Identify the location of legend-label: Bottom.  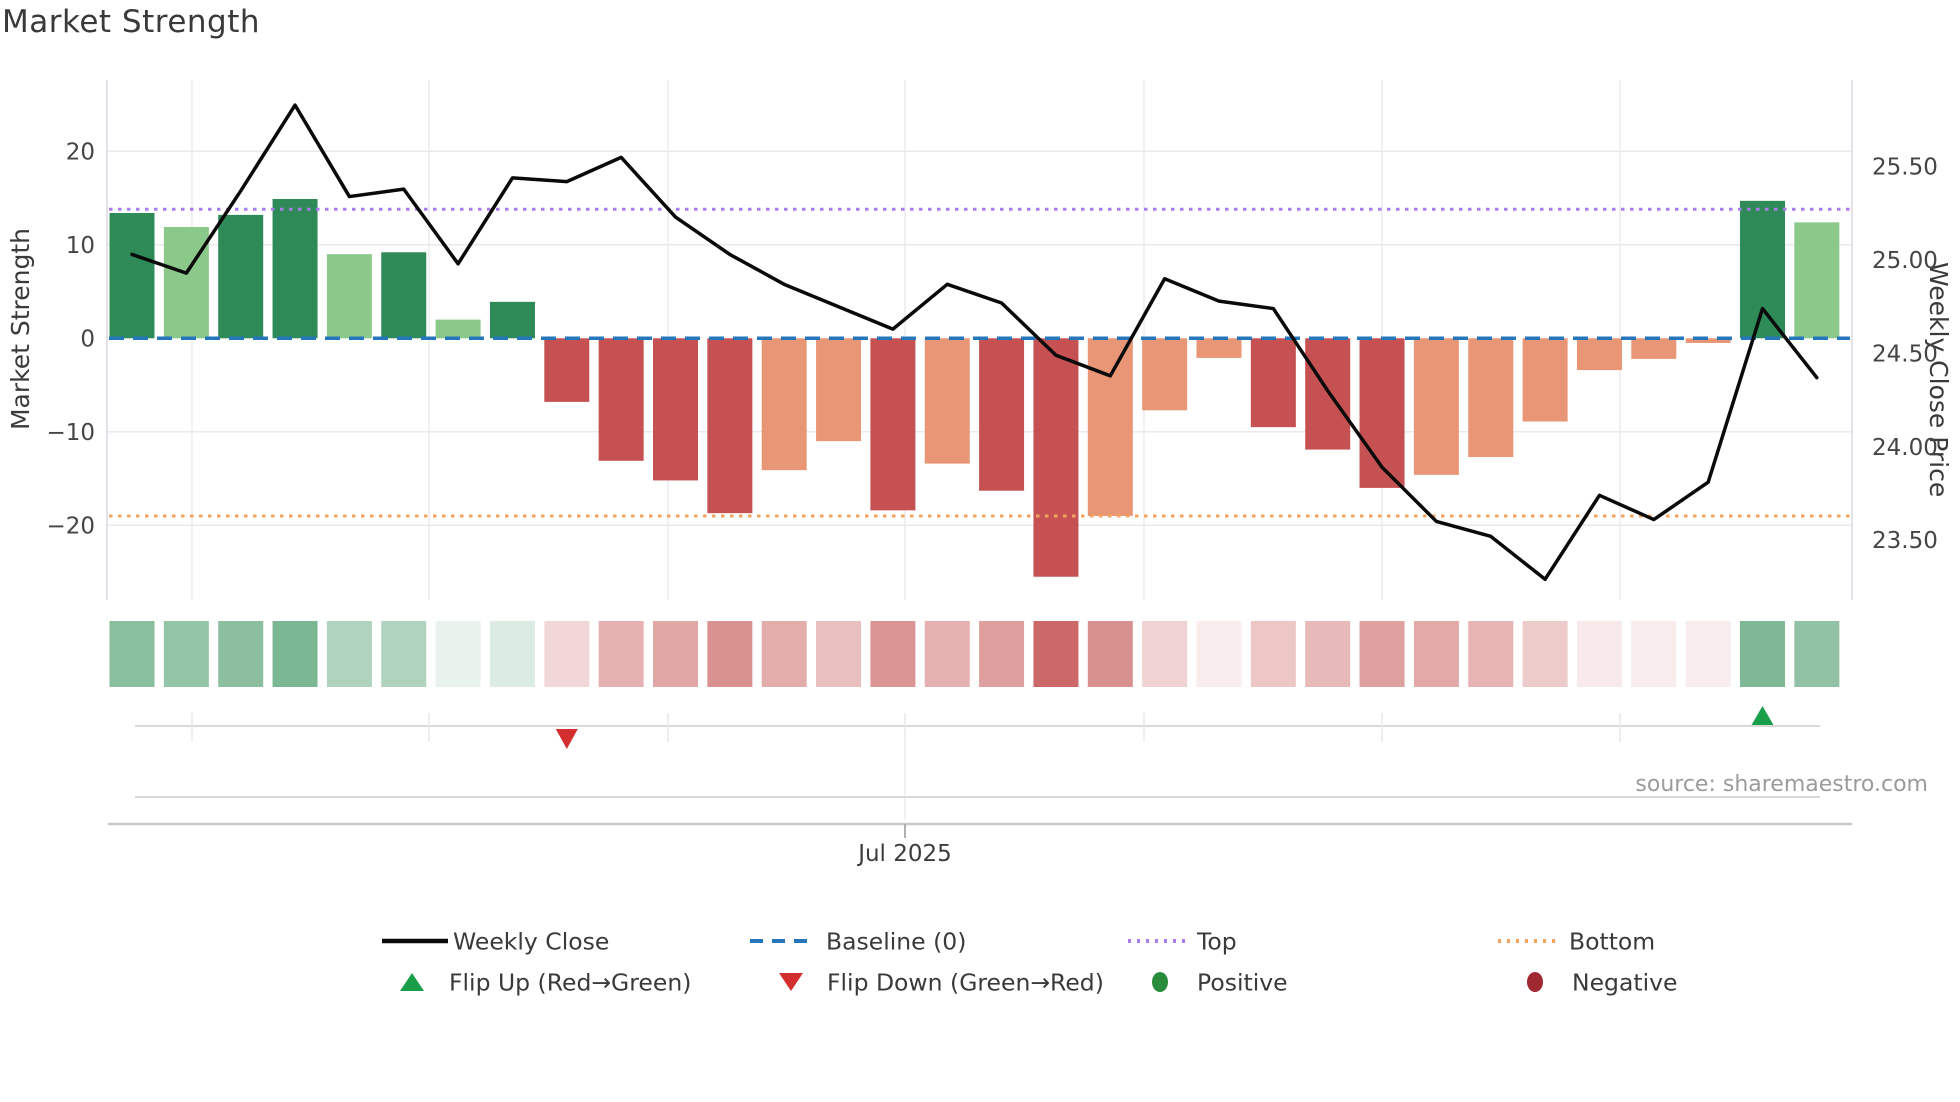
(1612, 942).